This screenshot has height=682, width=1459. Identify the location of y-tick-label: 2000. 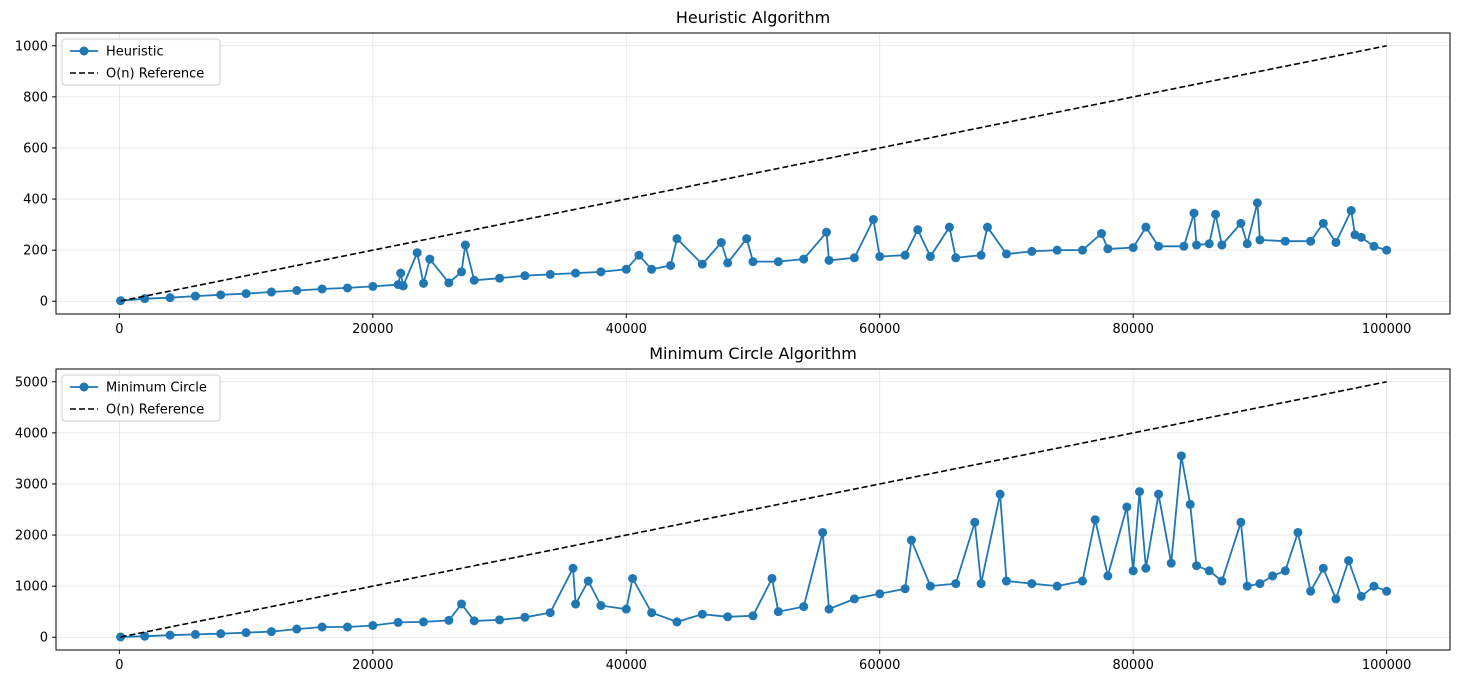
(31, 536).